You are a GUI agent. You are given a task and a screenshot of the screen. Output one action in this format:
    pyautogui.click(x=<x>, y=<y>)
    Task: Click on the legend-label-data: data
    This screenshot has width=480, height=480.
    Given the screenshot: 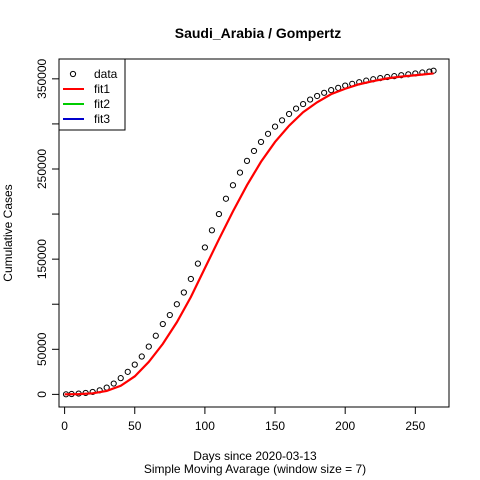 What is the action you would take?
    pyautogui.click(x=106, y=74)
    